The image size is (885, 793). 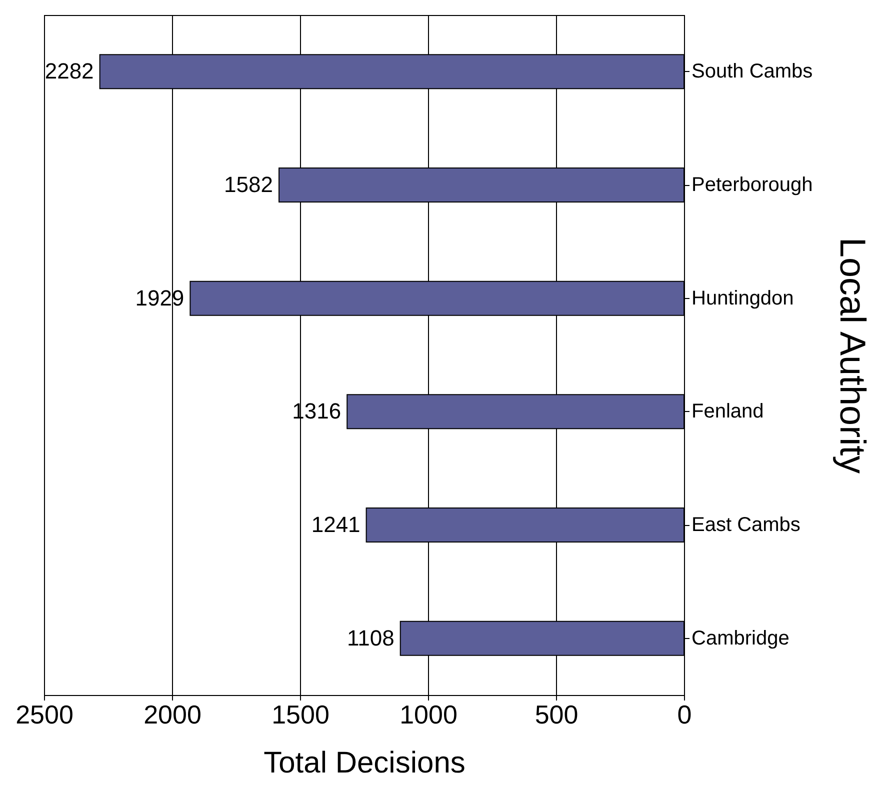 What do you see at coordinates (684, 715) in the screenshot?
I see `x-tick-label: 0` at bounding box center [684, 715].